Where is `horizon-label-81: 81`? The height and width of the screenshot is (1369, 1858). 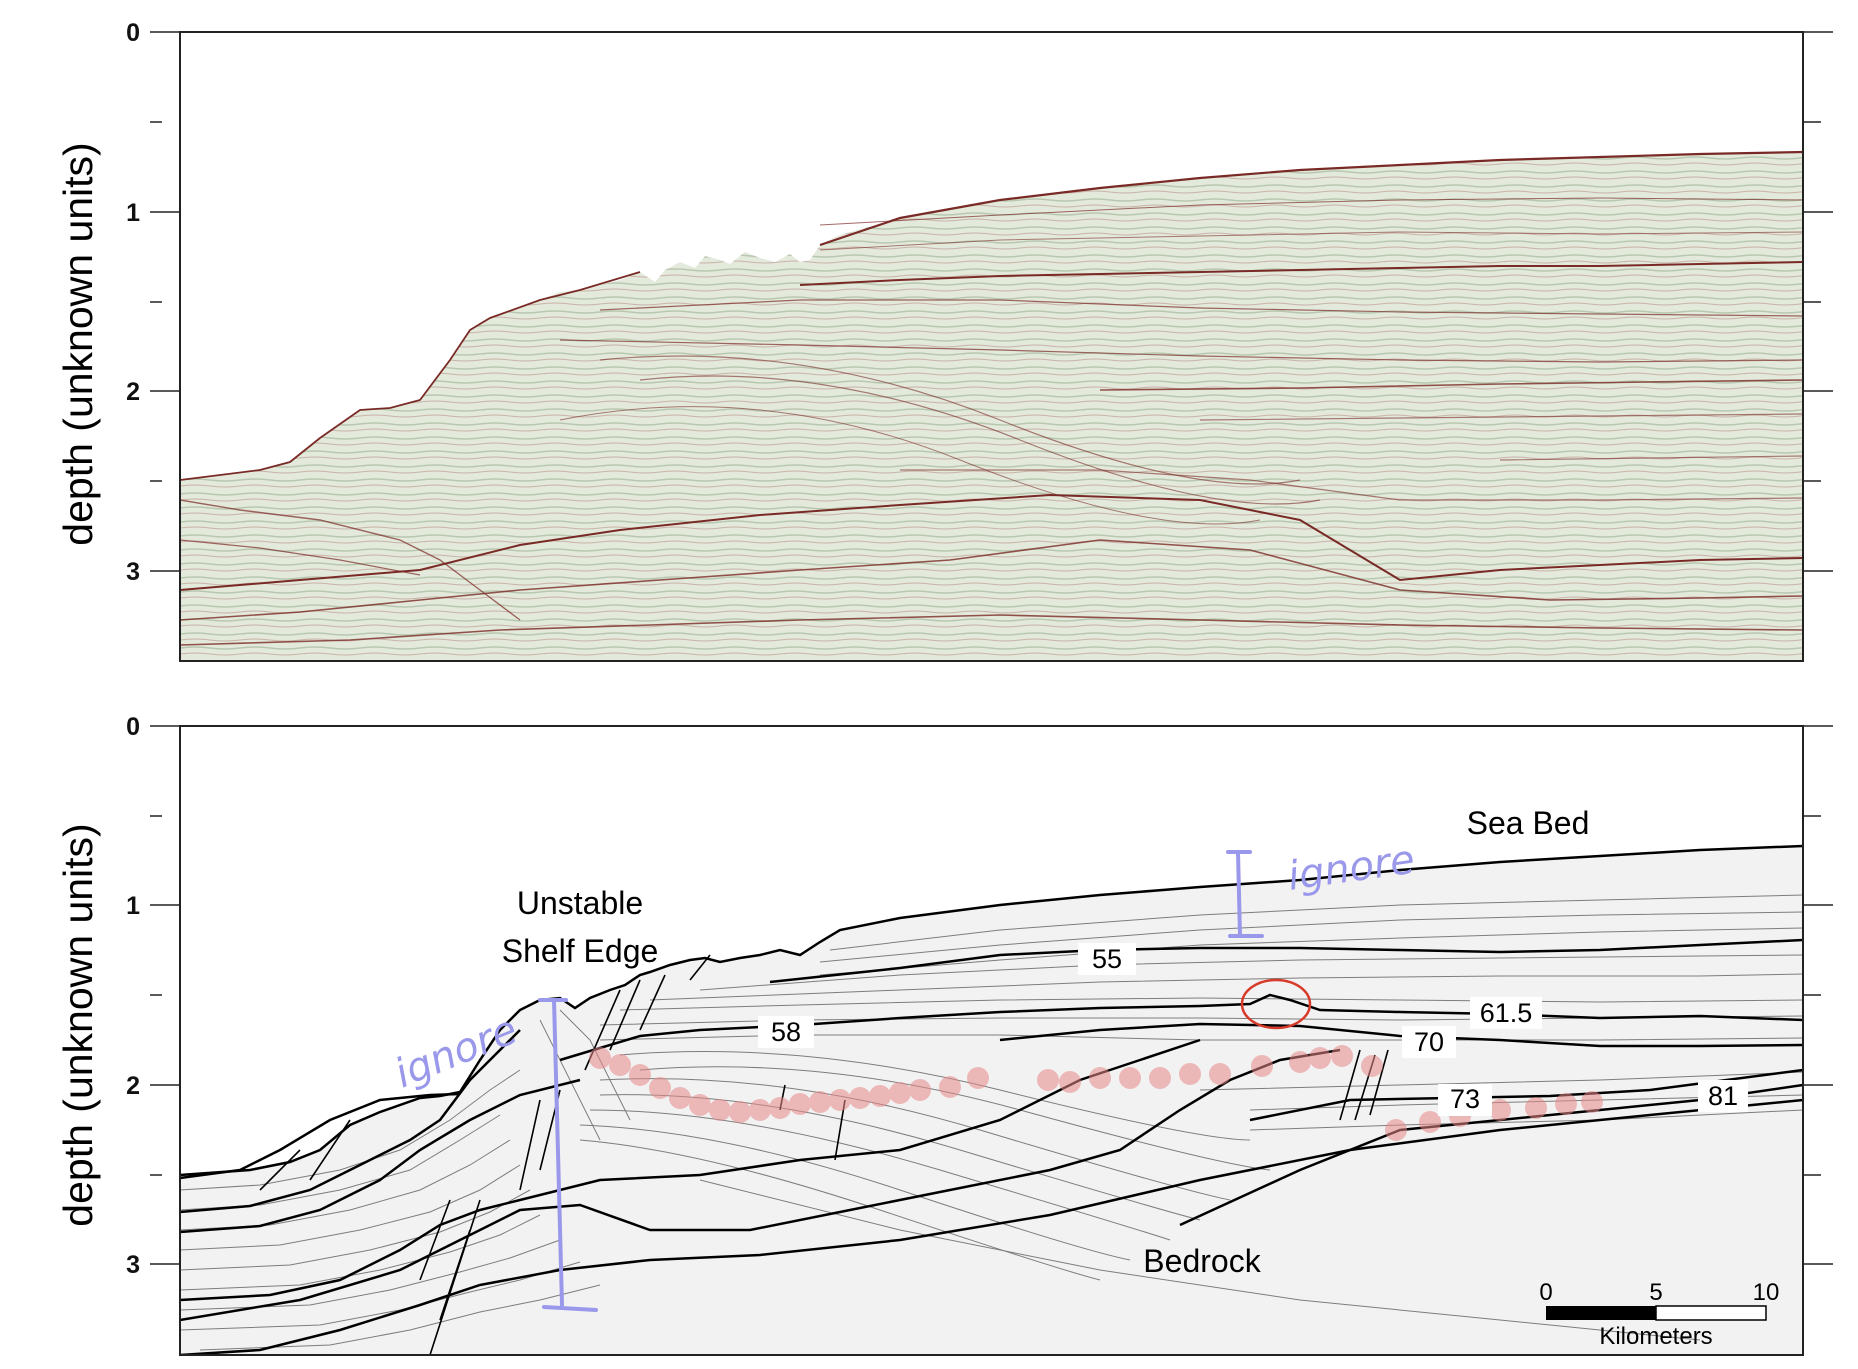
horizon-label-81: 81 is located at coordinates (1723, 1096).